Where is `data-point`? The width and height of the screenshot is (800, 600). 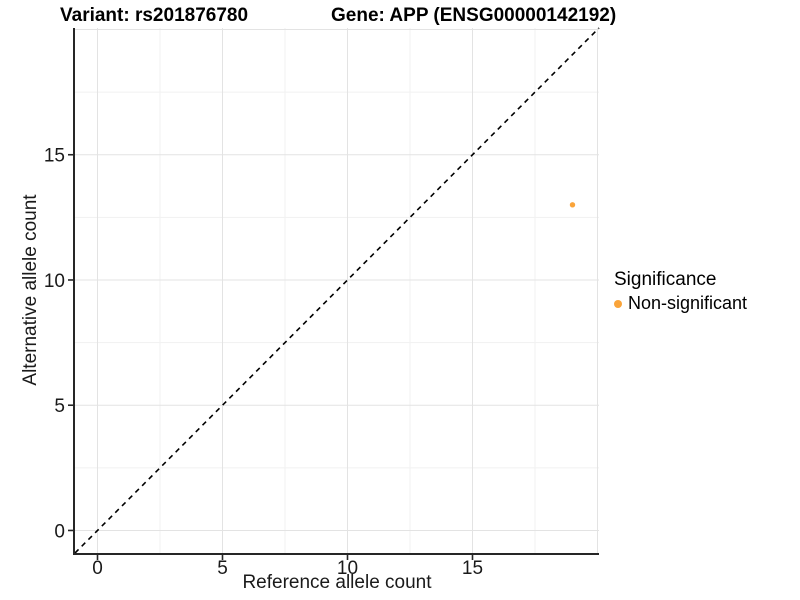
data-point is located at coordinates (572, 205).